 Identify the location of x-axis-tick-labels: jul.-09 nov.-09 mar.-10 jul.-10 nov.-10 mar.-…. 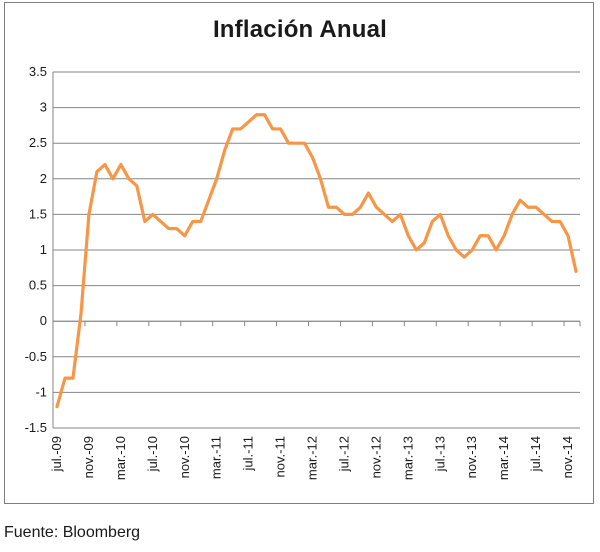
(312, 458).